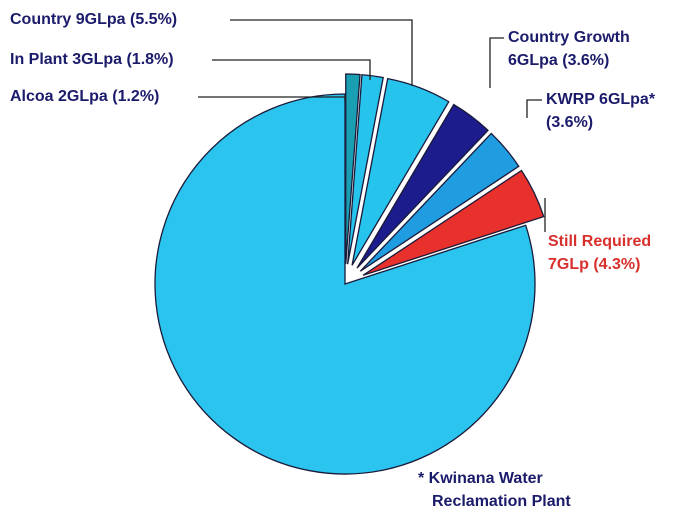 This screenshot has height=513, width=677. I want to click on slice-label: KWRP 6GLpa*, so click(601, 99).